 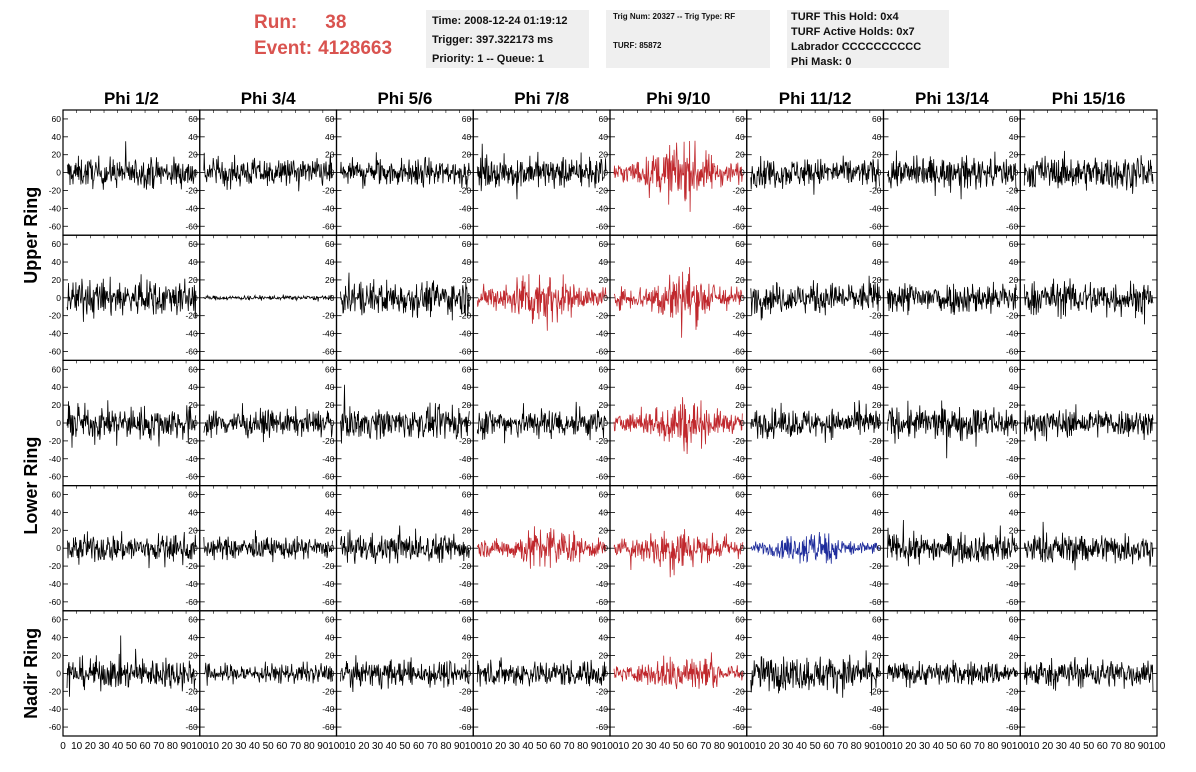 I want to click on row-group-header: Upper Ring, so click(x=31, y=235).